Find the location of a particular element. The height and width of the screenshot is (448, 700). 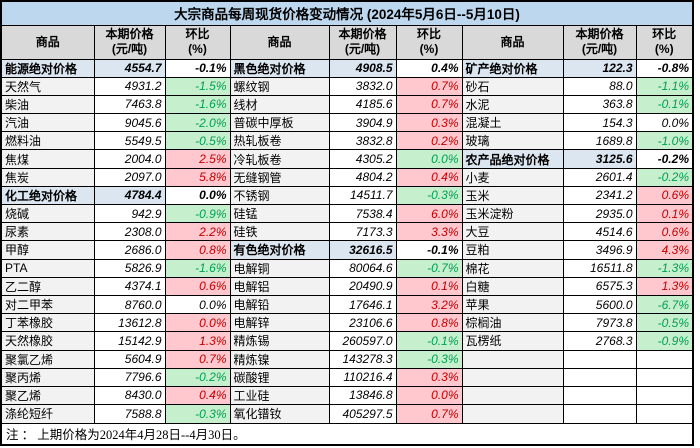

price-cell: 7796.6 is located at coordinates (129, 377).